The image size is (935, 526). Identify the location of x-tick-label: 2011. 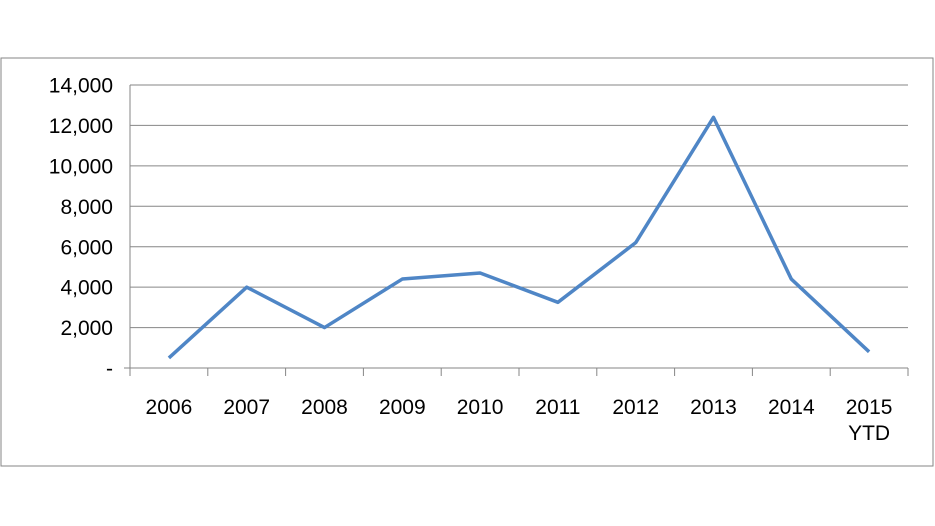
(558, 407).